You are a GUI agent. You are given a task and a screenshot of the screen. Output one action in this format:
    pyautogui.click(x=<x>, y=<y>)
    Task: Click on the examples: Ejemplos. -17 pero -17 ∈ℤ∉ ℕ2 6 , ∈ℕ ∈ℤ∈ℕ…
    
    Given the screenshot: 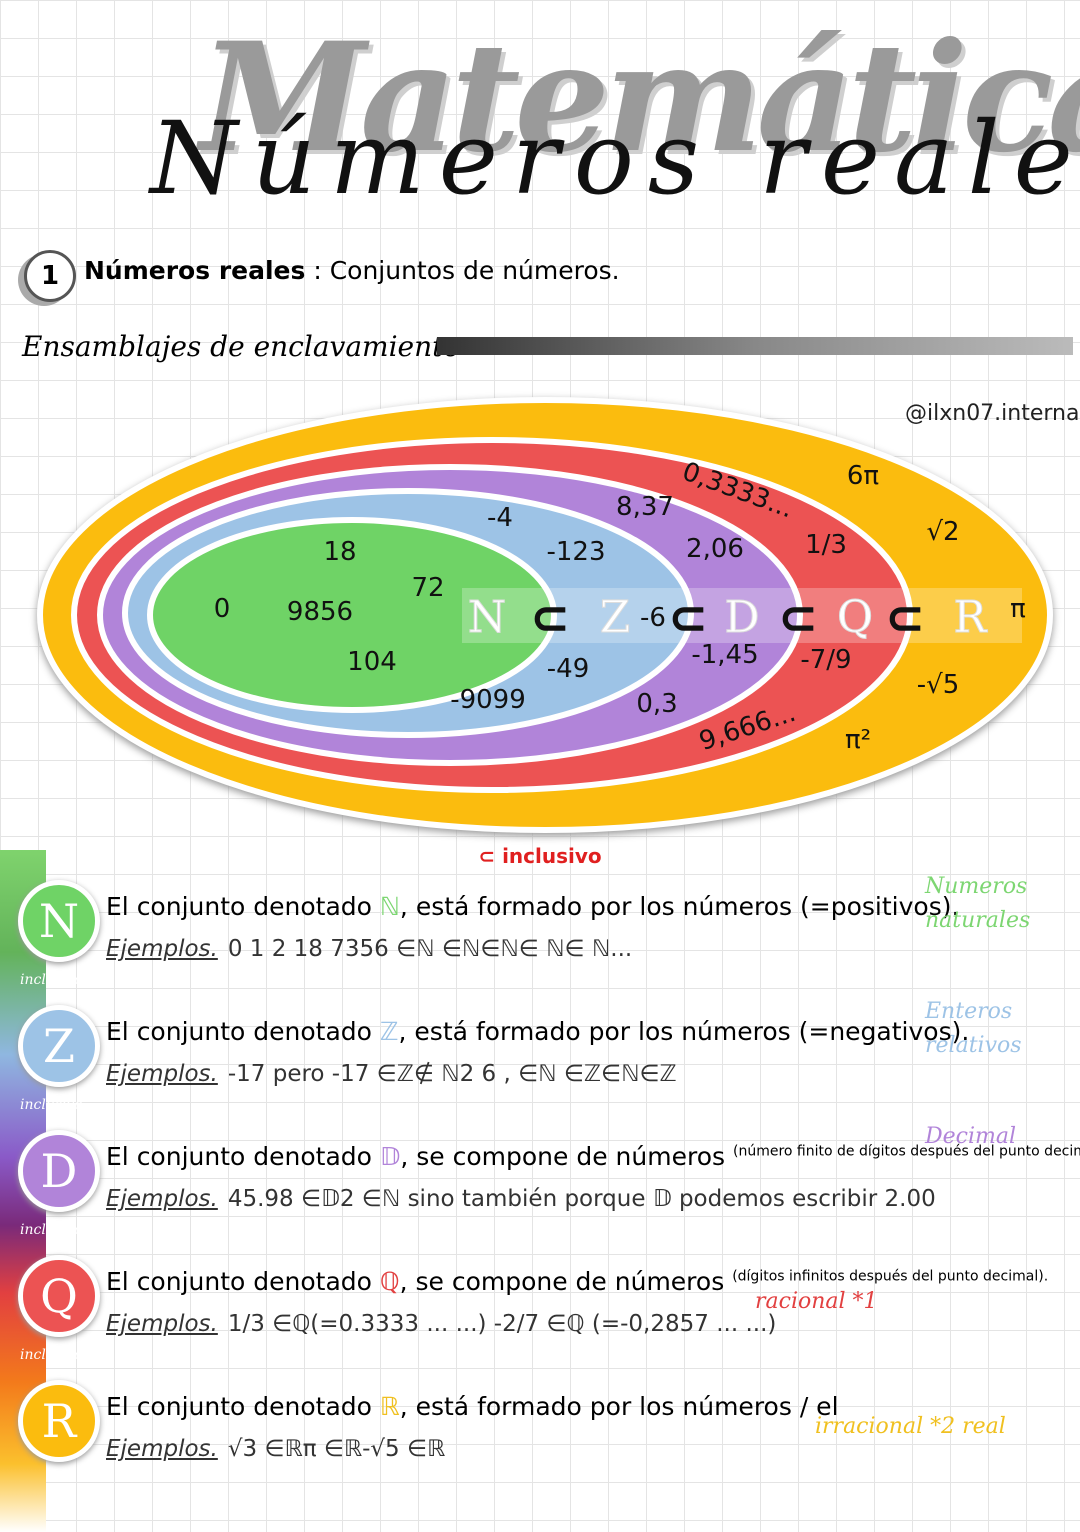 What is the action you would take?
    pyautogui.click(x=391, y=1074)
    